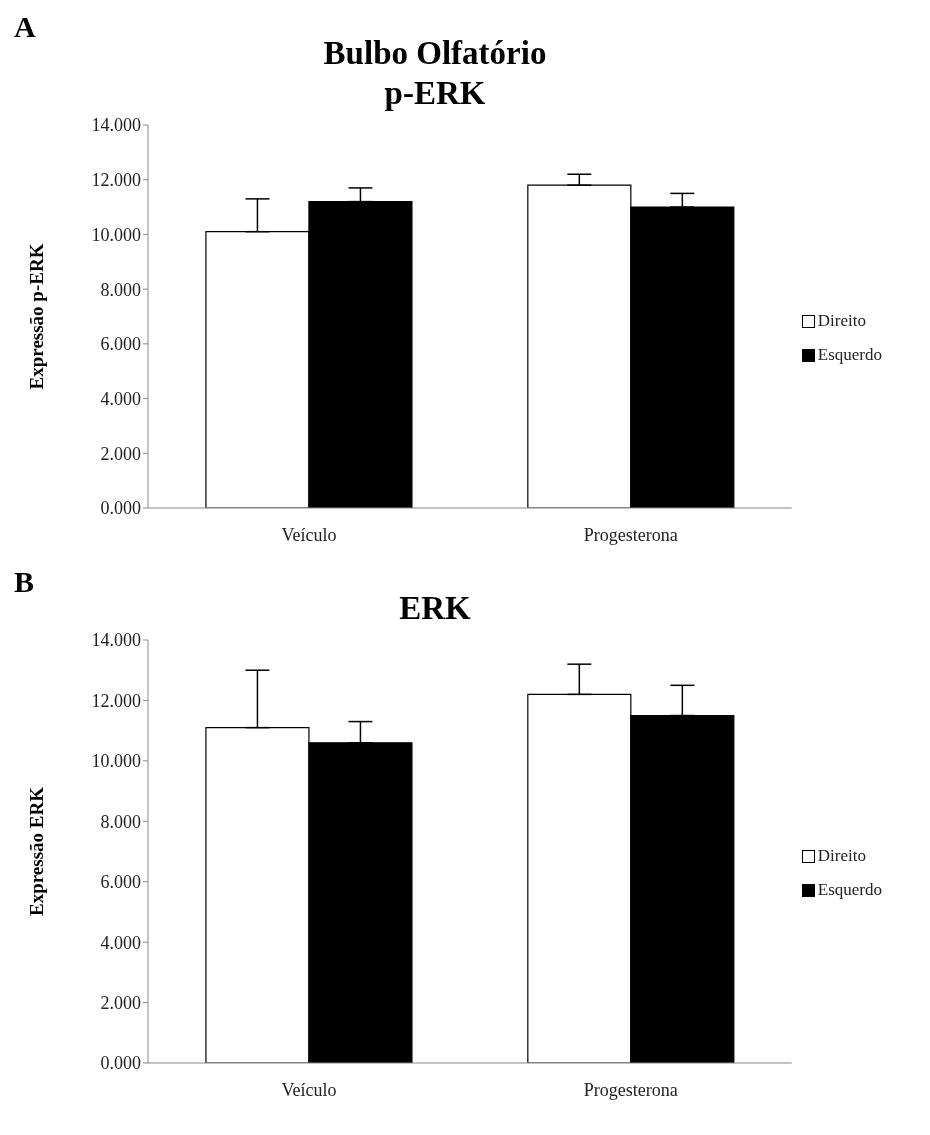 The height and width of the screenshot is (1135, 930). Describe the element at coordinates (25, 27) in the screenshot. I see `text: A` at that location.